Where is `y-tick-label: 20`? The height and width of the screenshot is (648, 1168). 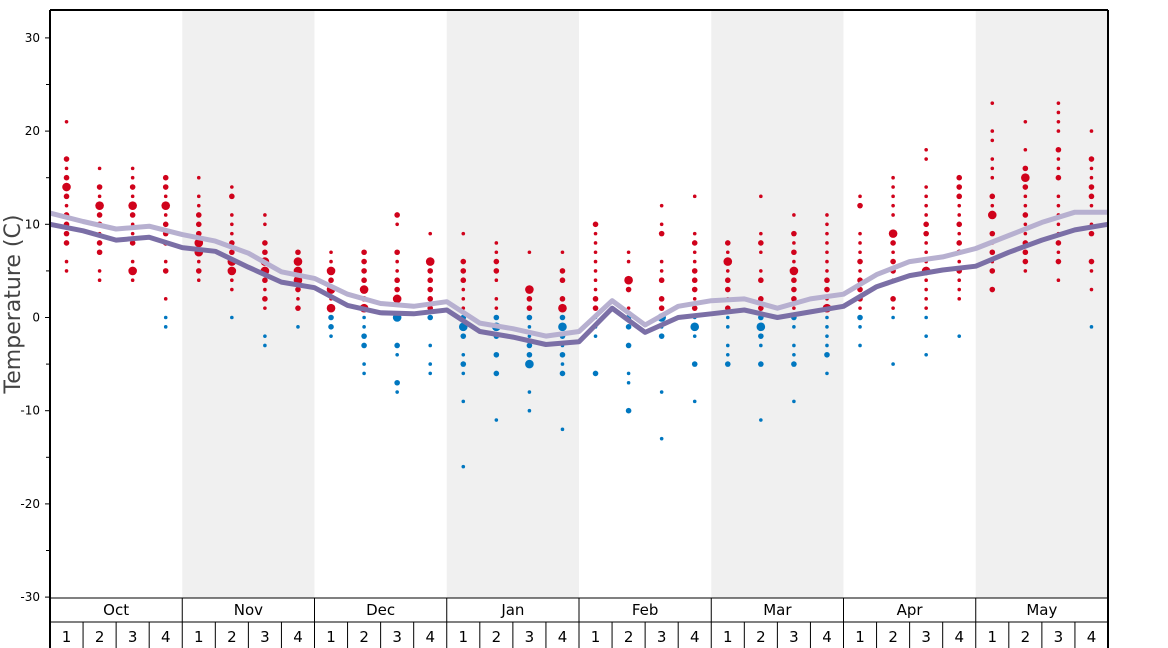 y-tick-label: 20 is located at coordinates (32, 131).